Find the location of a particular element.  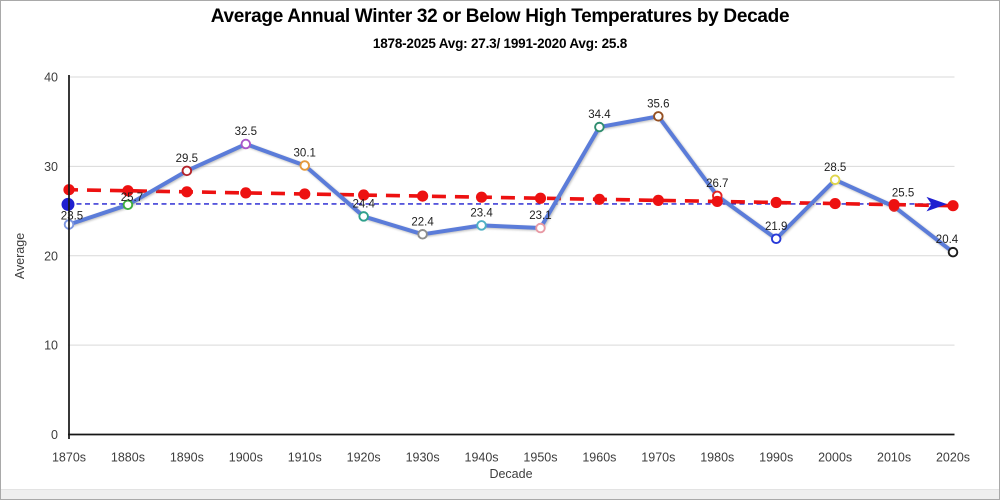

x-tick-label: 1960s is located at coordinates (599, 458).